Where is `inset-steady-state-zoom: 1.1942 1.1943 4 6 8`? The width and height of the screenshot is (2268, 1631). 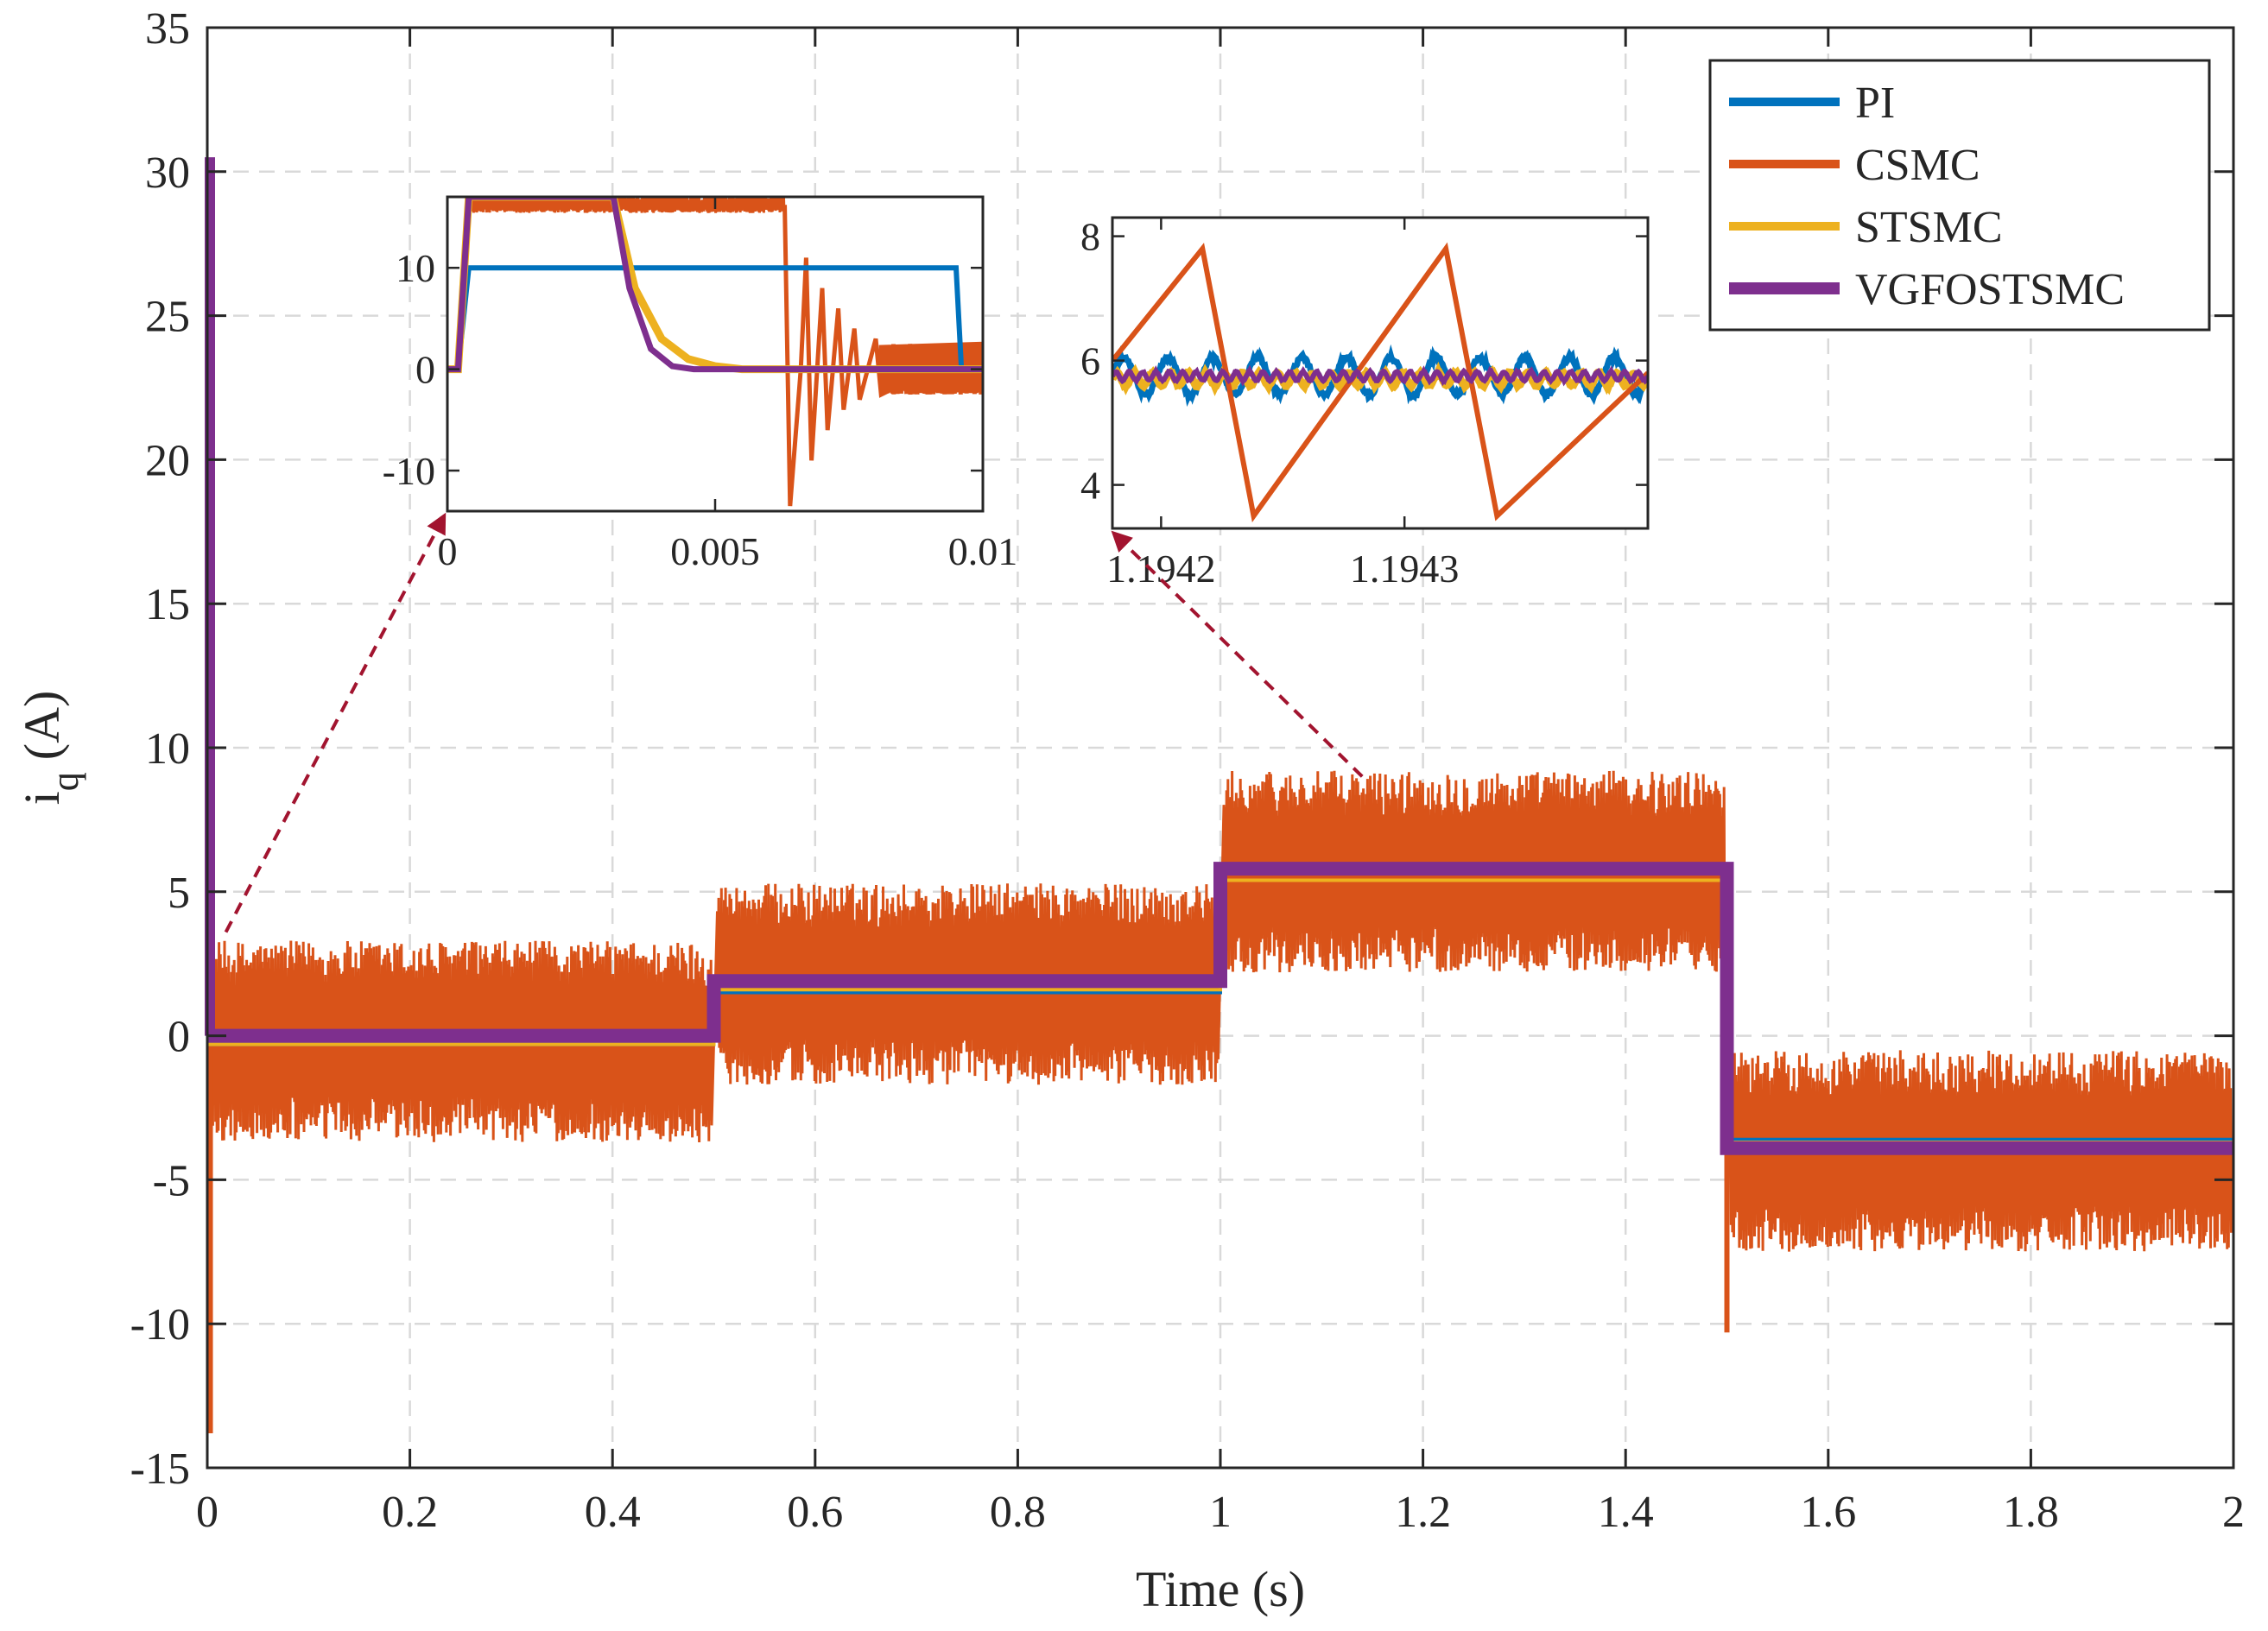 inset-steady-state-zoom: 1.1942 1.1943 4 6 8 is located at coordinates (1365, 403).